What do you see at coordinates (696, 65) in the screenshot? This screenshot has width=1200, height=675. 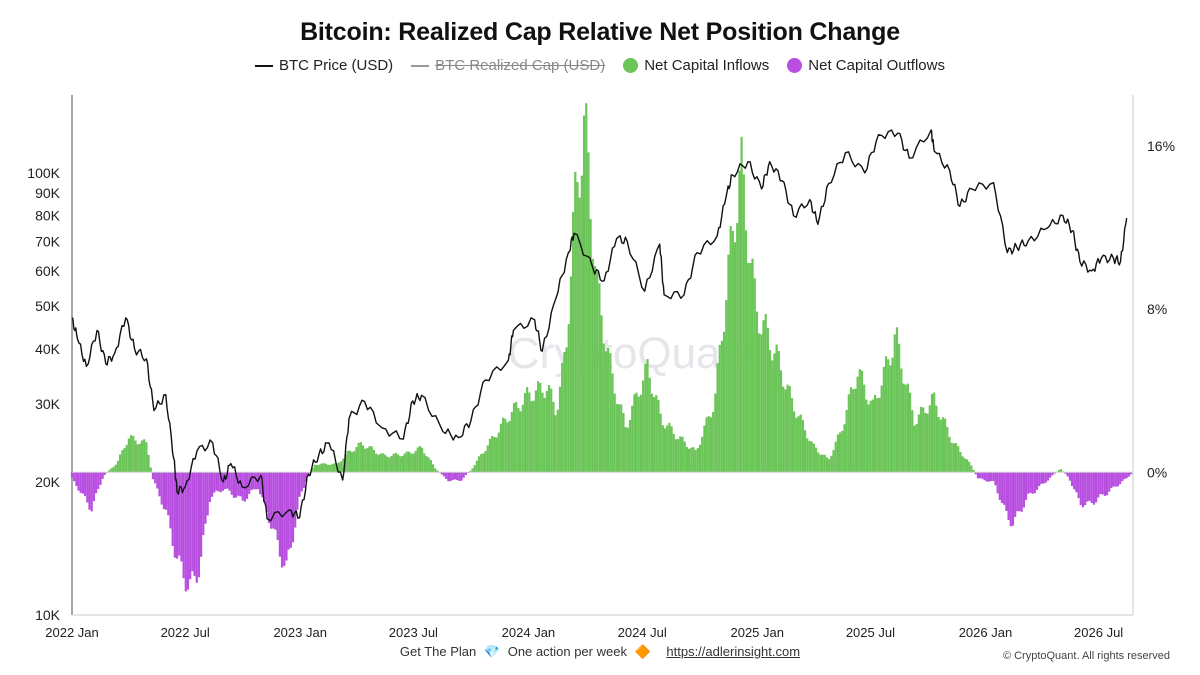 I see `legend-item-inflows: Net Capital Inflows` at bounding box center [696, 65].